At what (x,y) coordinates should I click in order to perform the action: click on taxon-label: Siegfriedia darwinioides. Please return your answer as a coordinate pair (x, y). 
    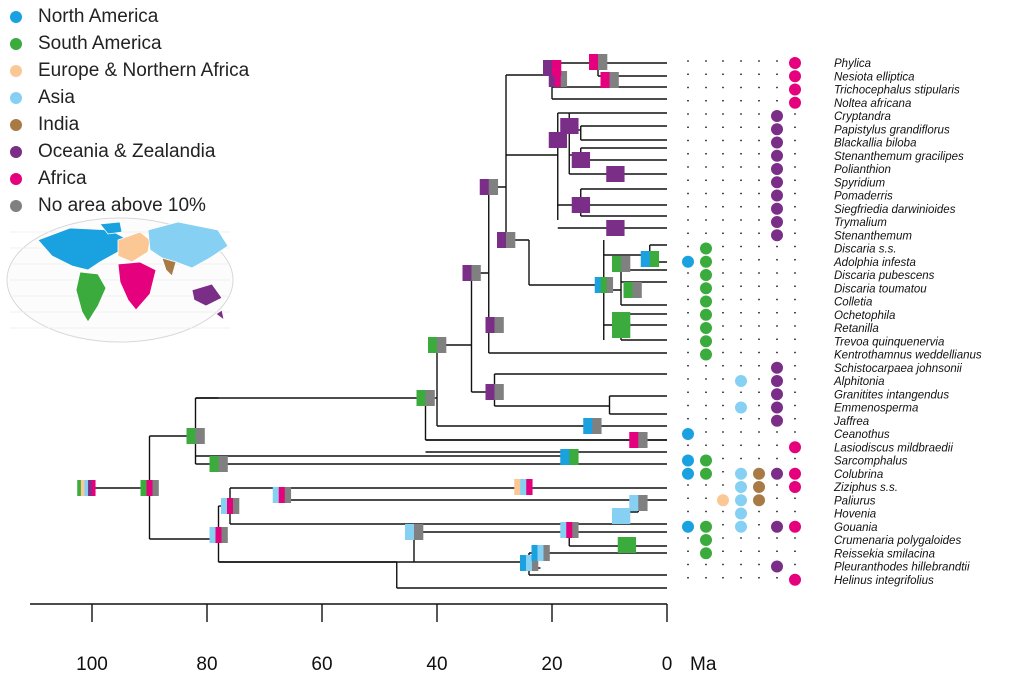
    Looking at the image, I should click on (895, 210).